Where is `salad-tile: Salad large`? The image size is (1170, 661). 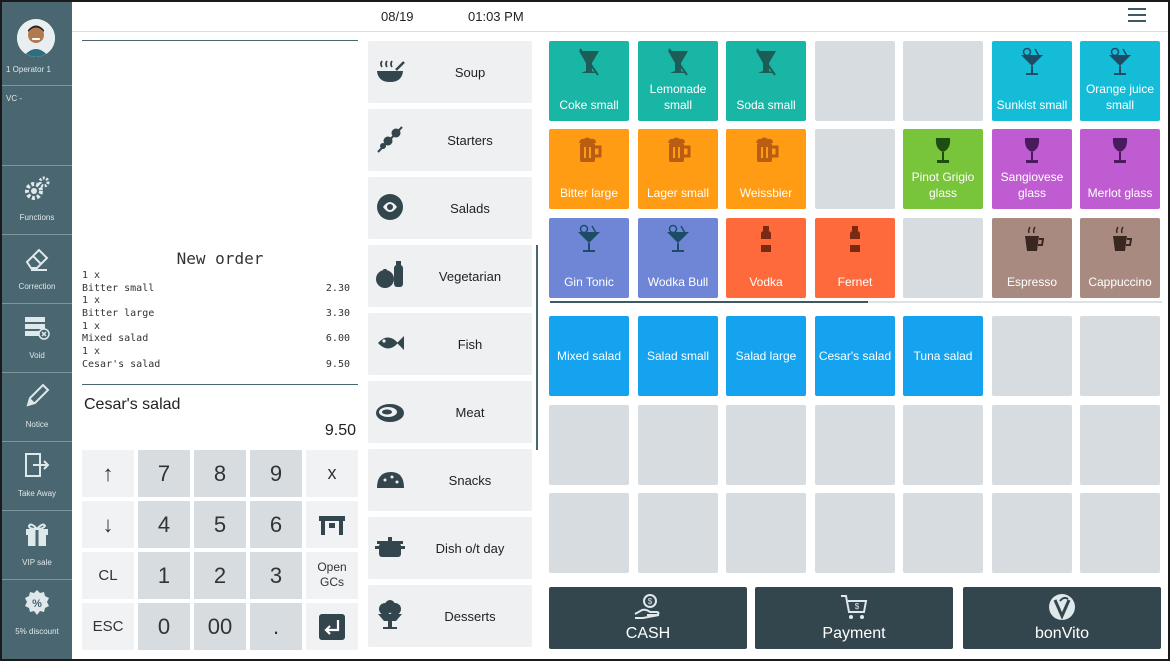
salad-tile: Salad large is located at coordinates (766, 356).